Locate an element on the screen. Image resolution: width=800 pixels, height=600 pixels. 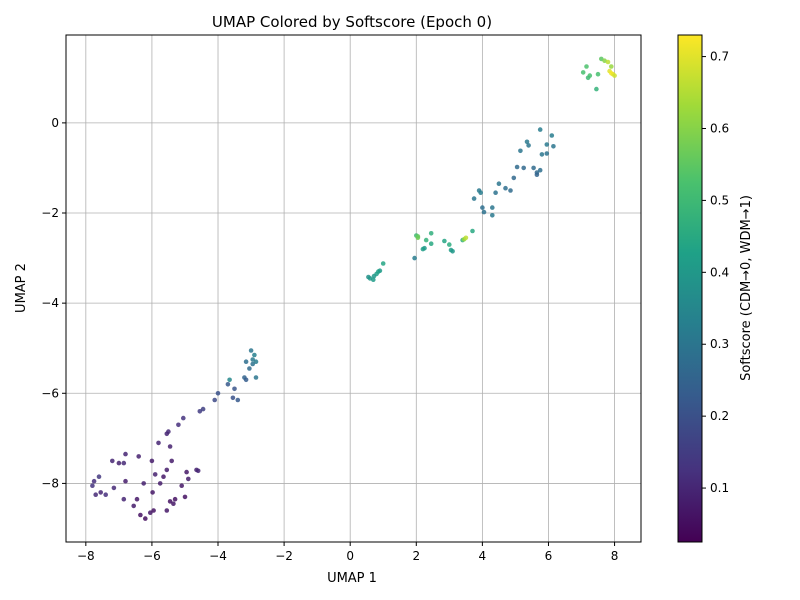
y-tick-label: −2 is located at coordinates (50, 213).